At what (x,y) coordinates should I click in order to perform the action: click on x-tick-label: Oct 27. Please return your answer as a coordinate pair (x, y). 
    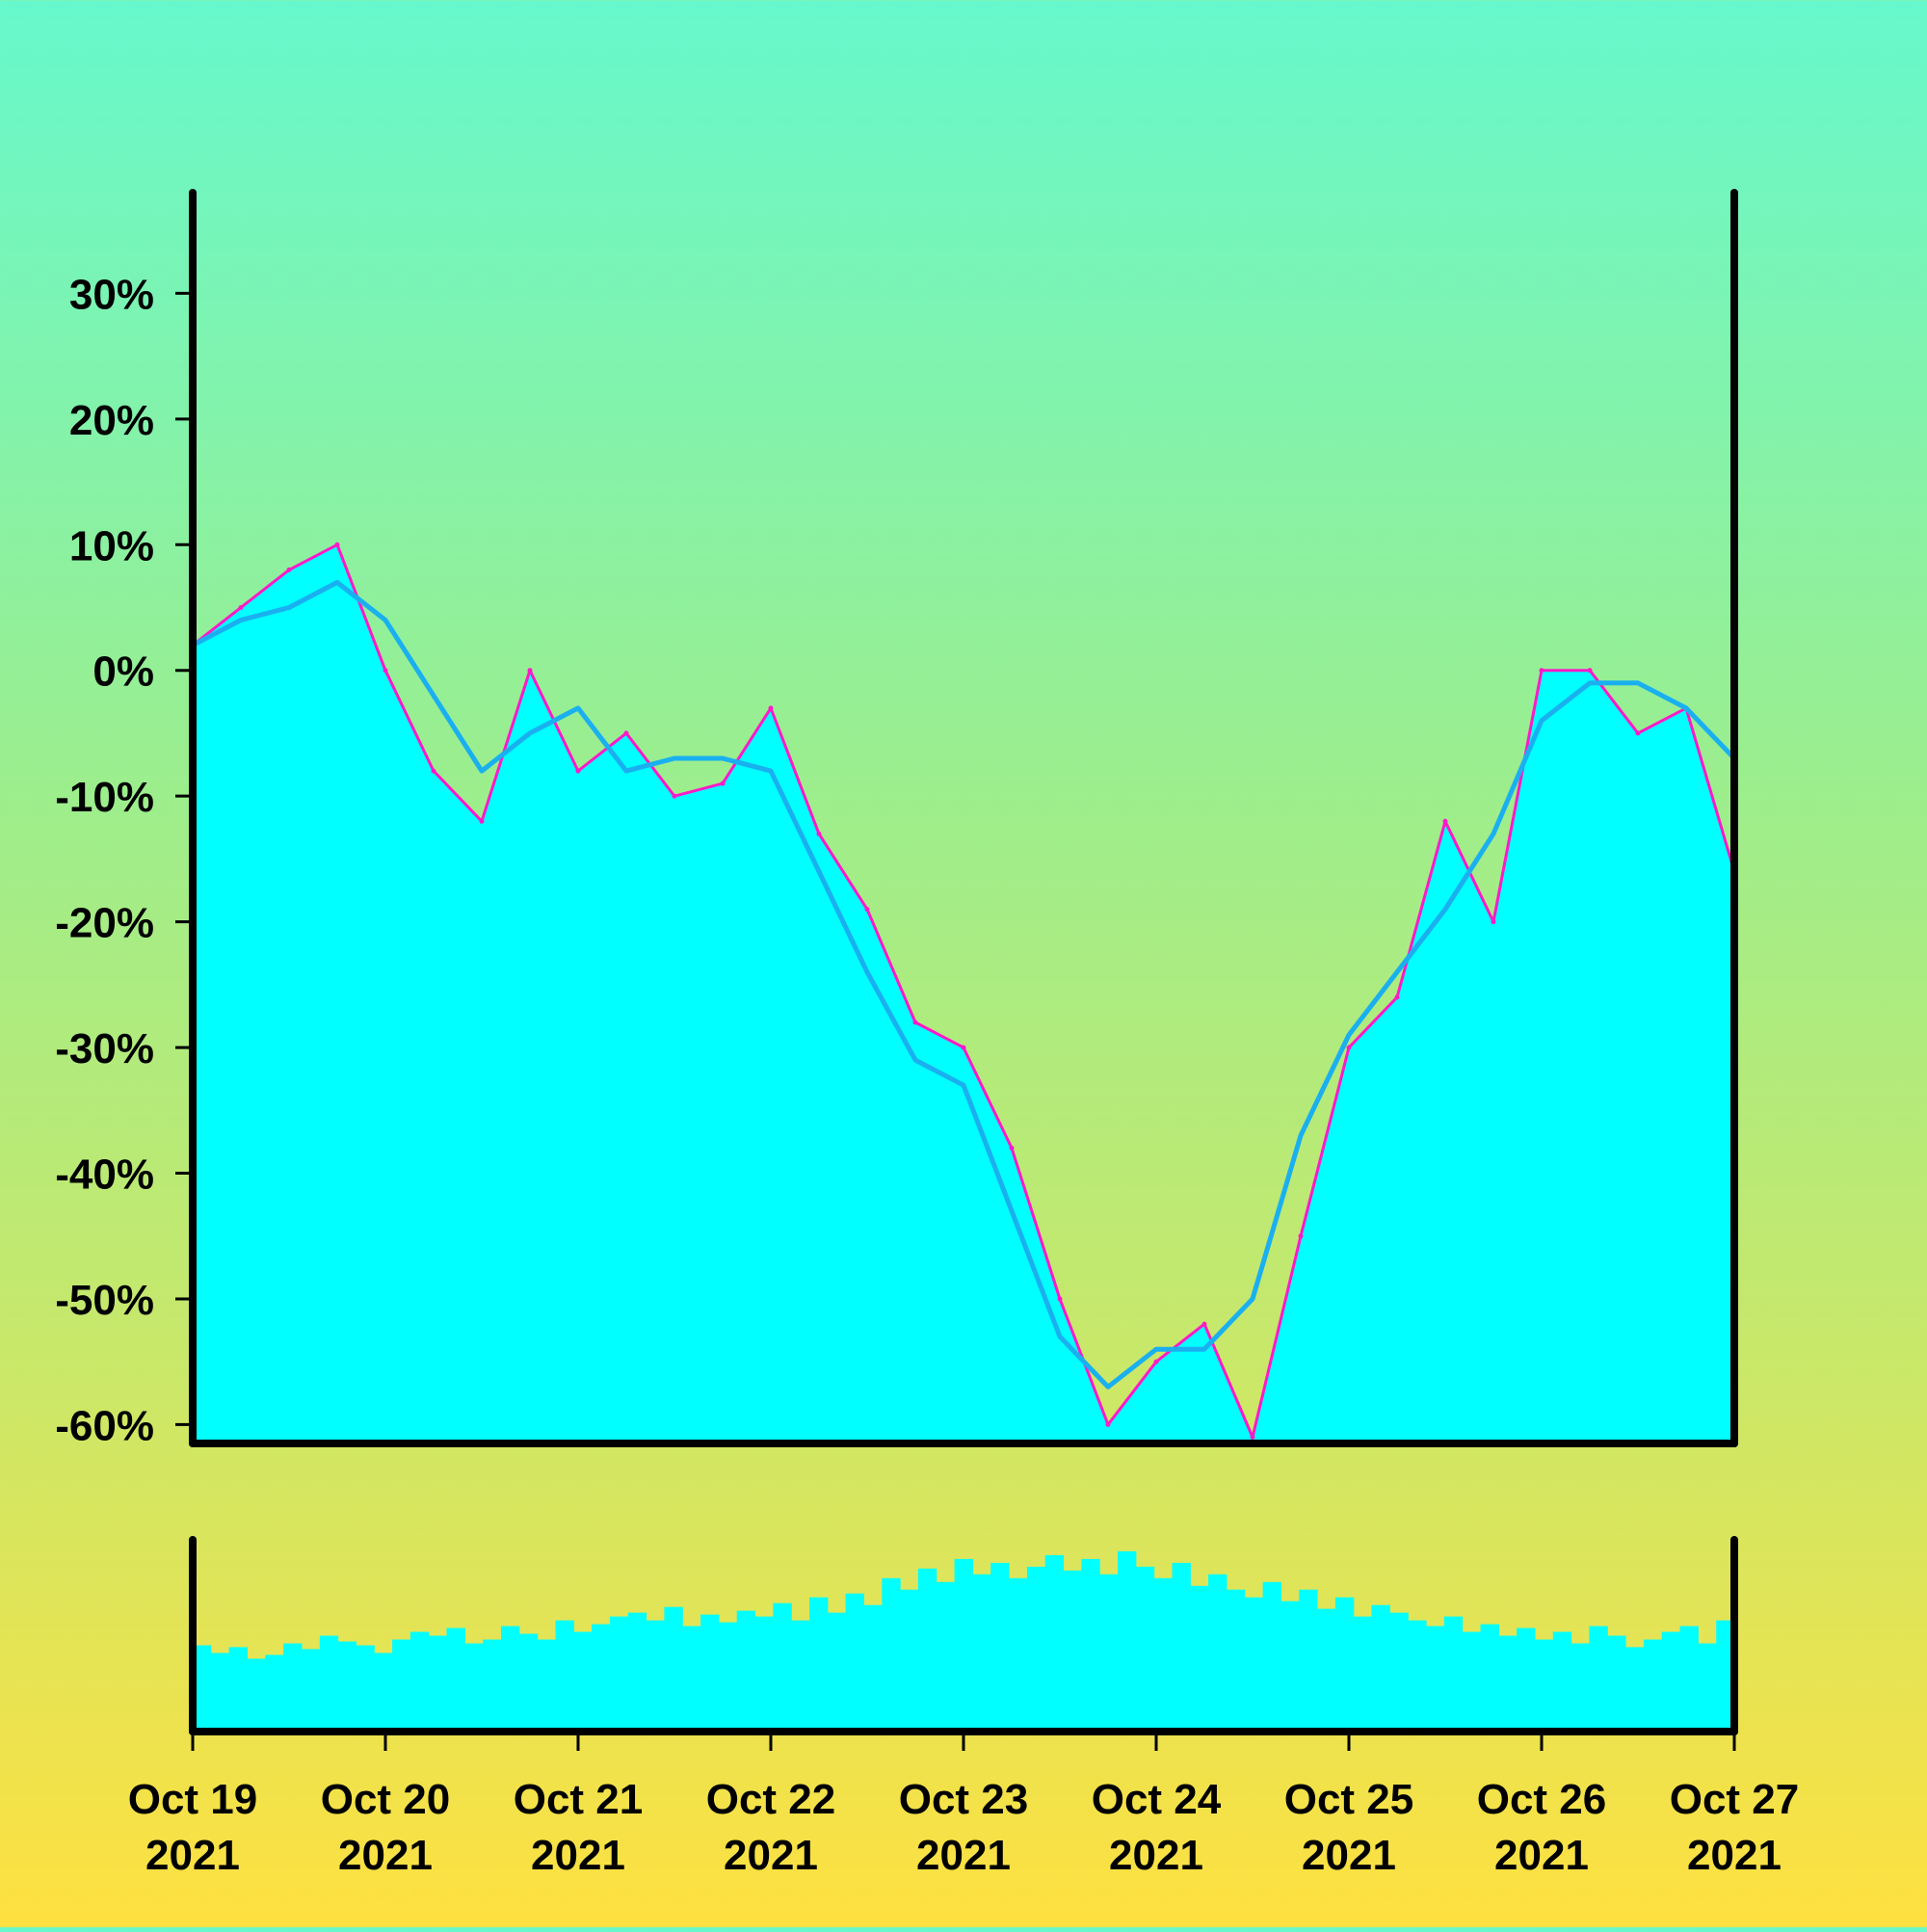
    Looking at the image, I should click on (1735, 1799).